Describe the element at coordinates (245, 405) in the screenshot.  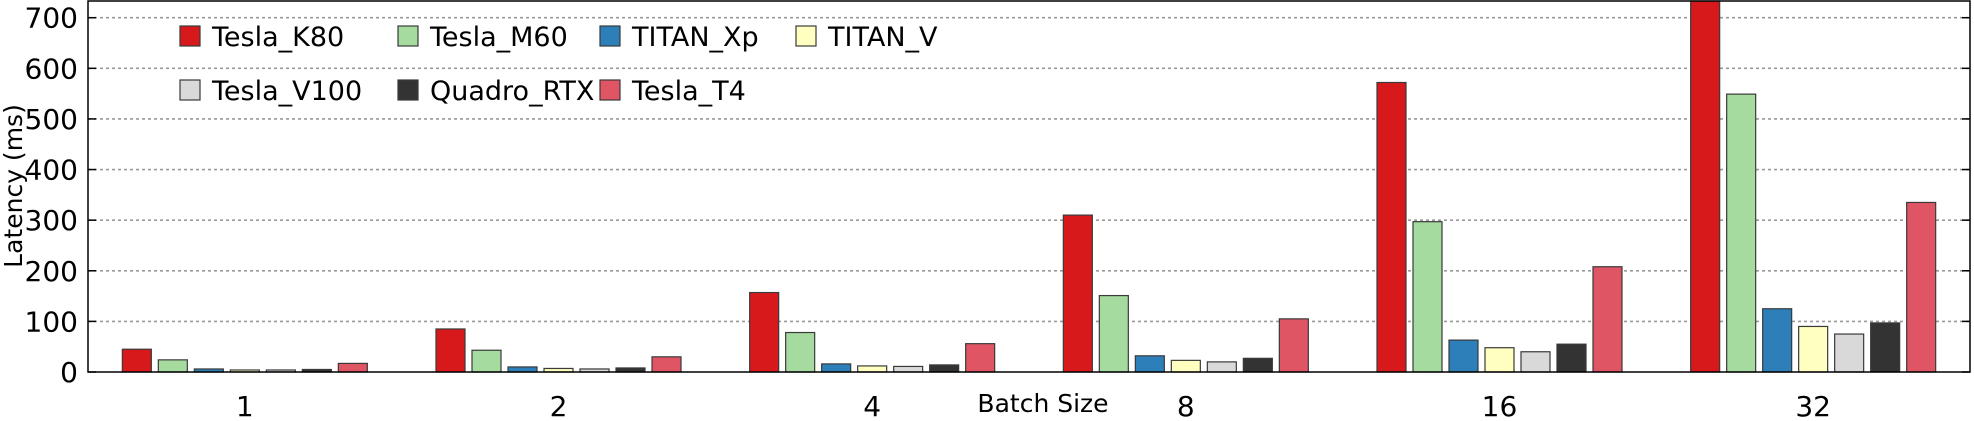
I see `x-tick-label: 1` at that location.